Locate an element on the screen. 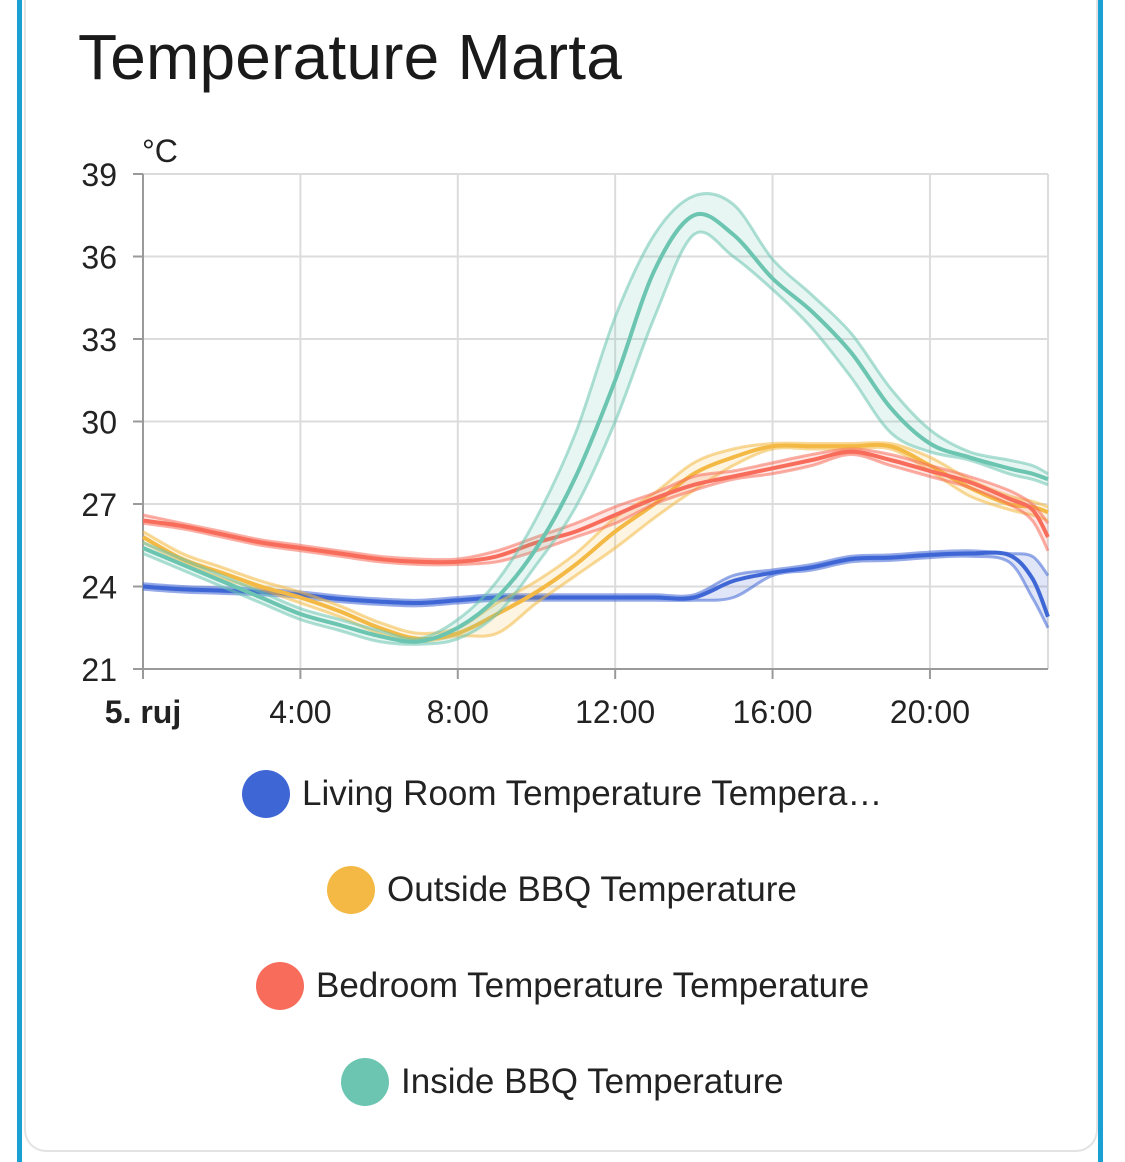 The image size is (1125, 1162). y-tick-labels: 21 24 27 30 33 36 39 is located at coordinates (99, 422).